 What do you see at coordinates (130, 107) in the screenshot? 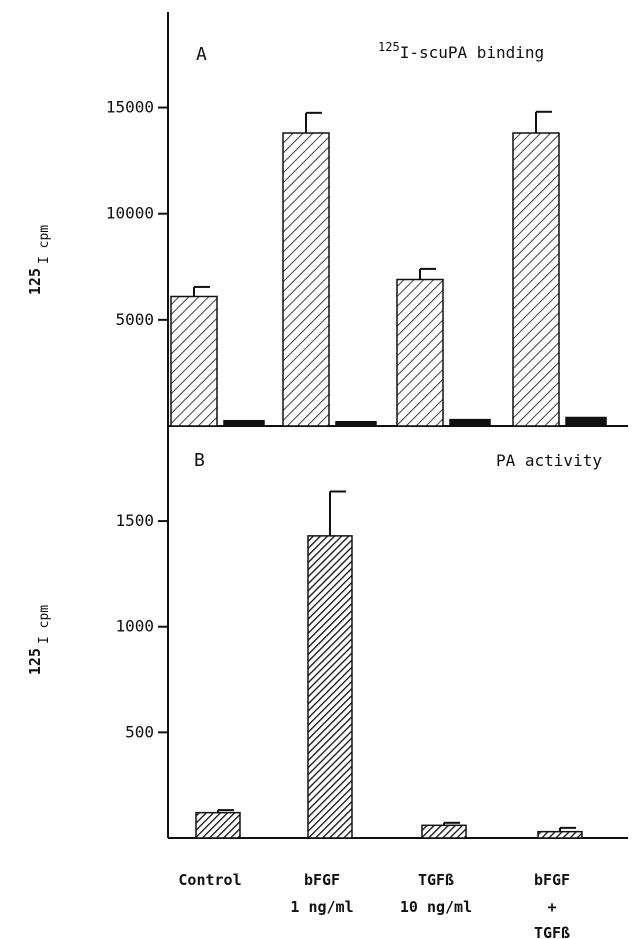
I see `panel-a-y-tick-label: 15000` at bounding box center [130, 107].